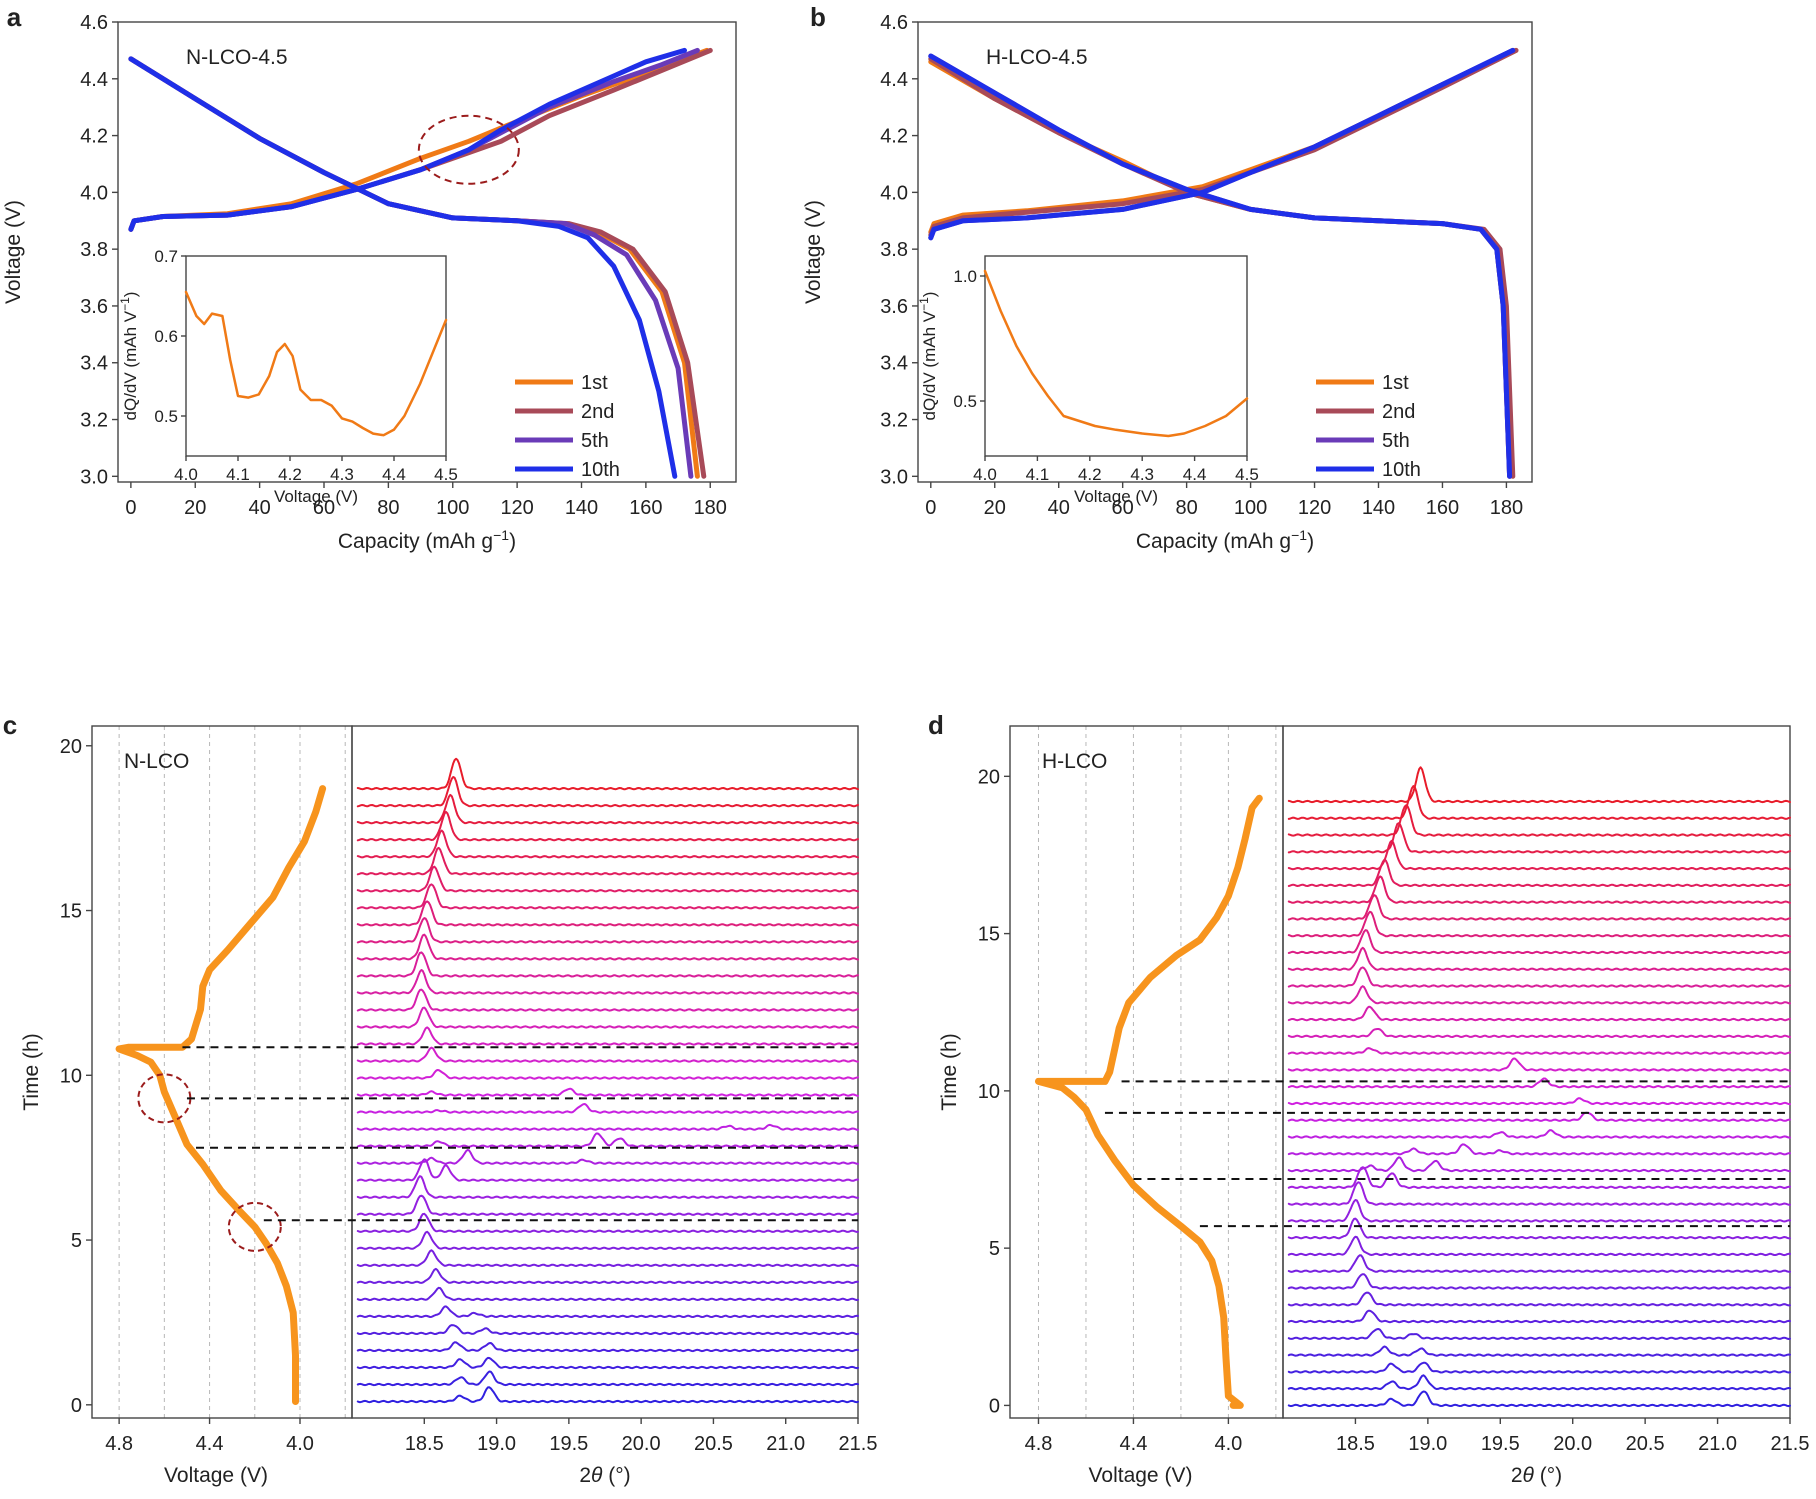  Describe the element at coordinates (1134, 1444) in the screenshot. I see `x-tick-label: 4.4` at that location.